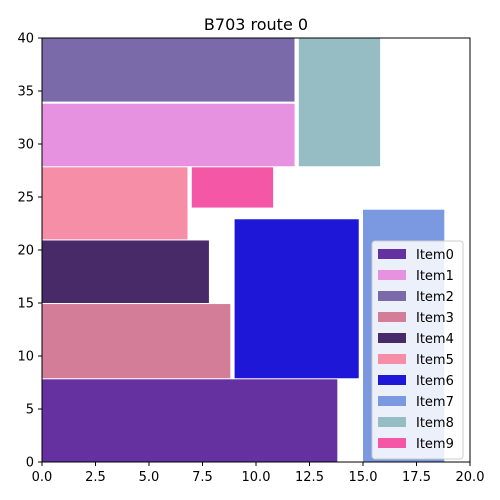 The width and height of the screenshot is (500, 500). Describe the element at coordinates (25, 39) in the screenshot. I see `y-tick-label: 40` at that location.